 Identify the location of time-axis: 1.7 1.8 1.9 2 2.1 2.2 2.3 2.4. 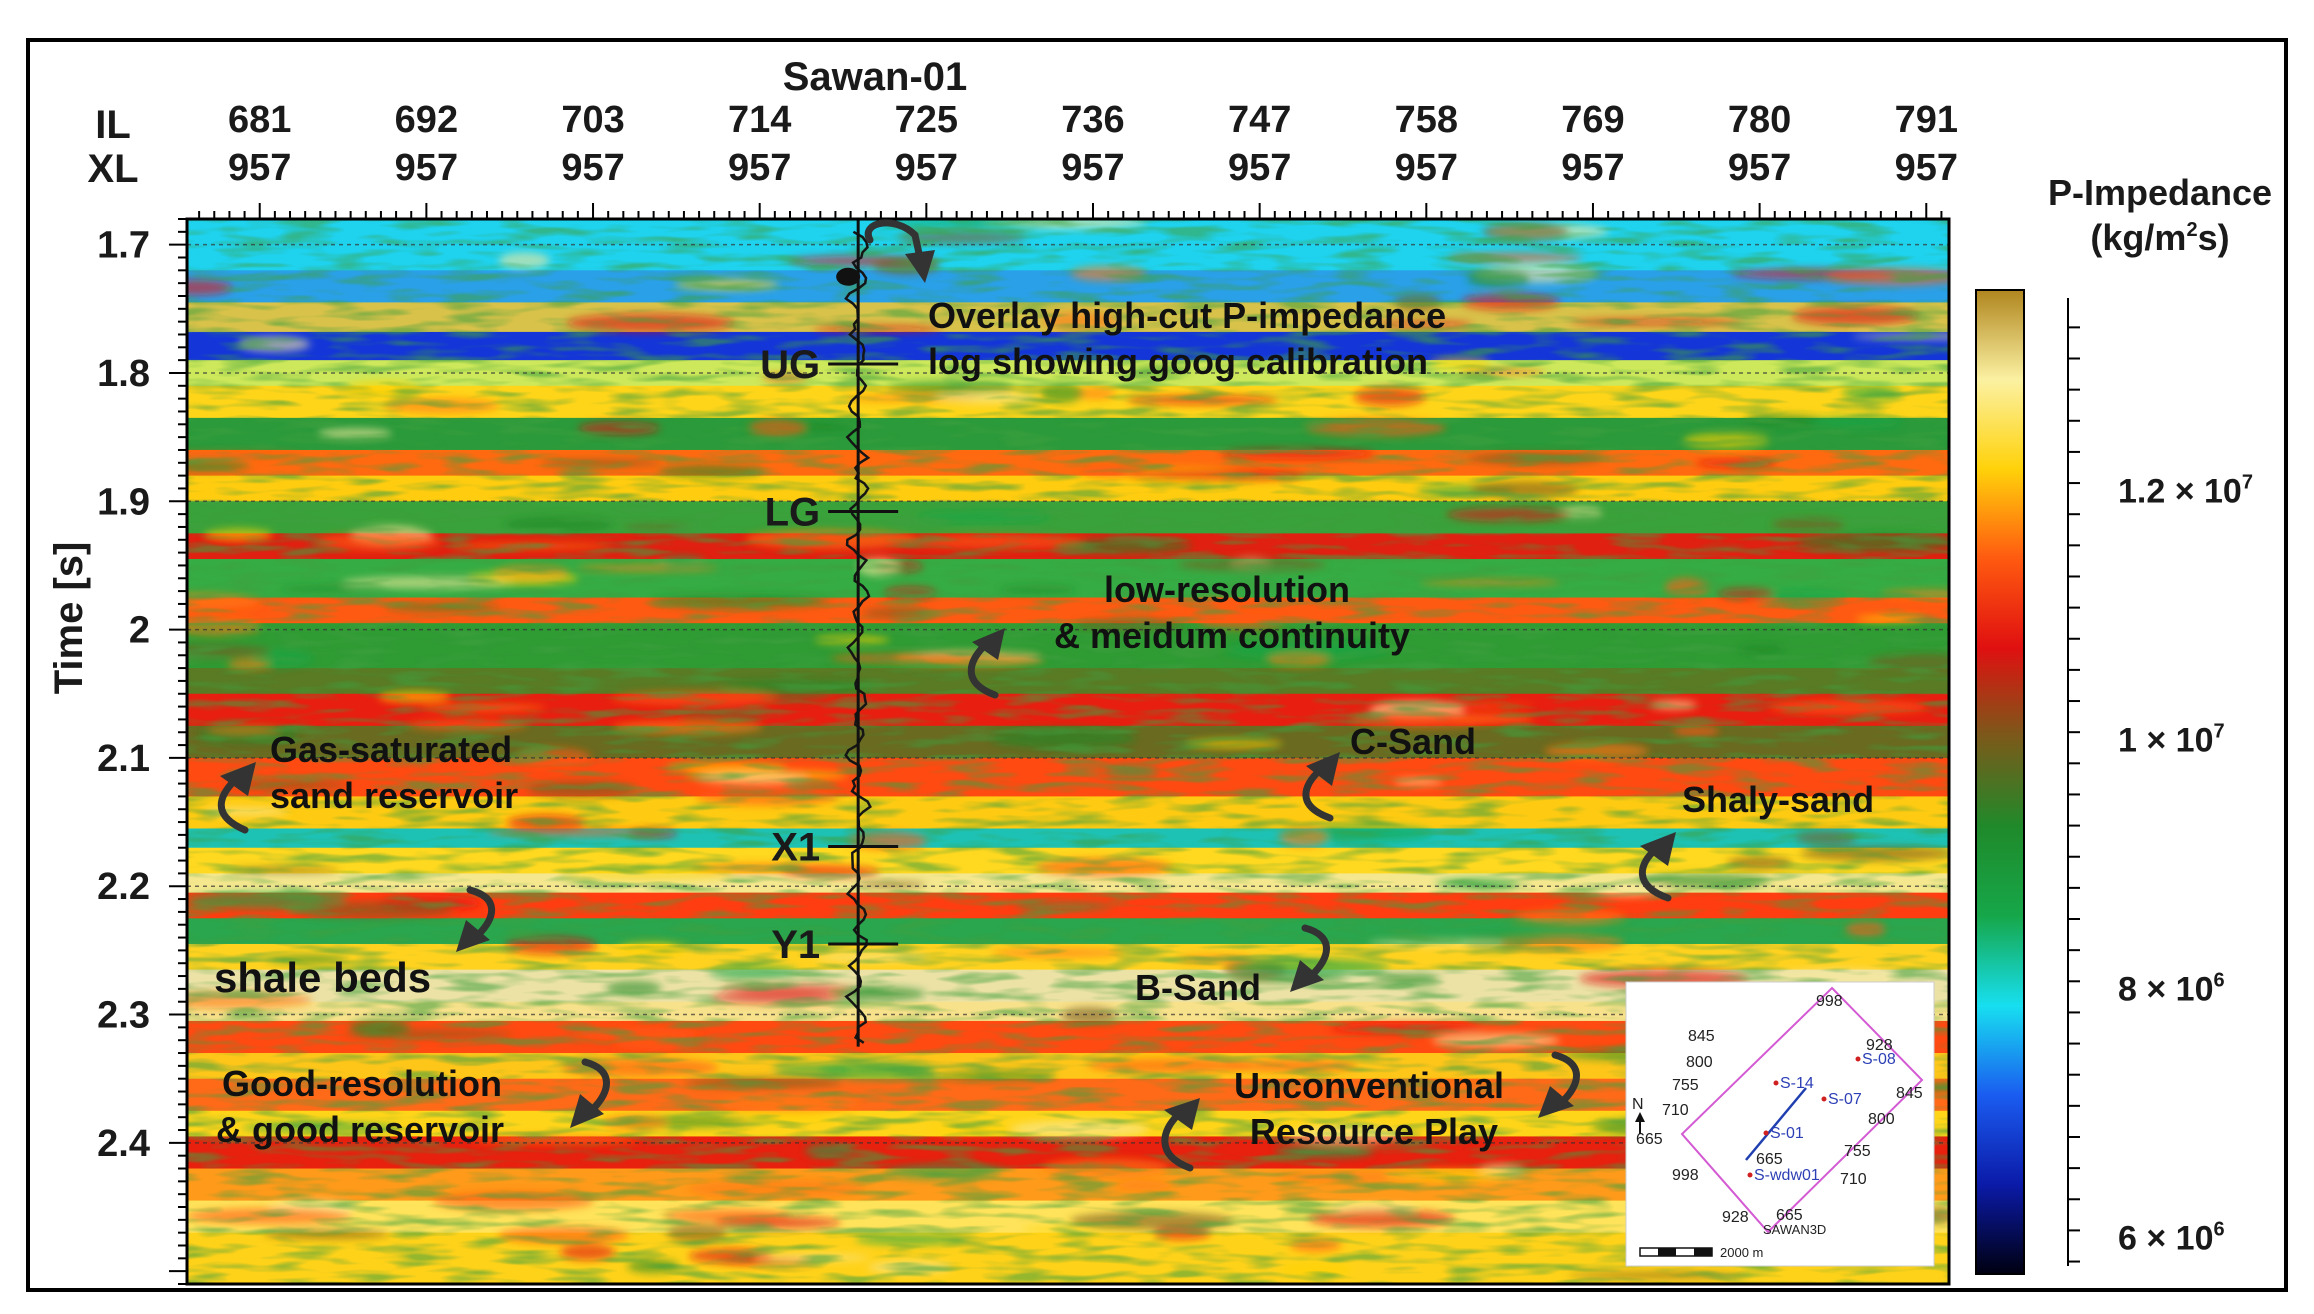
(142, 751).